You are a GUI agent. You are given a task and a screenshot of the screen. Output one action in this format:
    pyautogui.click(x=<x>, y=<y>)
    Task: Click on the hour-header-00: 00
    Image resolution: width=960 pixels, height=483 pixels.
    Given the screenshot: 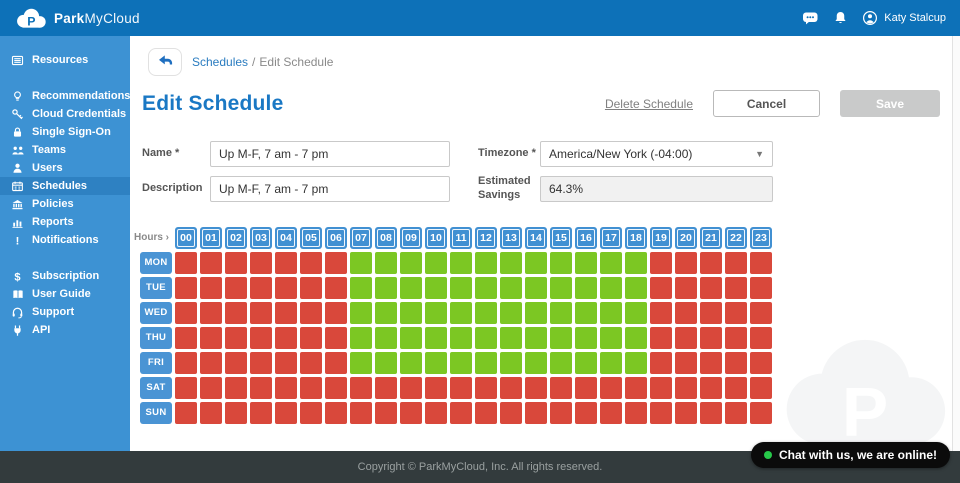 What is the action you would take?
    pyautogui.click(x=186, y=237)
    